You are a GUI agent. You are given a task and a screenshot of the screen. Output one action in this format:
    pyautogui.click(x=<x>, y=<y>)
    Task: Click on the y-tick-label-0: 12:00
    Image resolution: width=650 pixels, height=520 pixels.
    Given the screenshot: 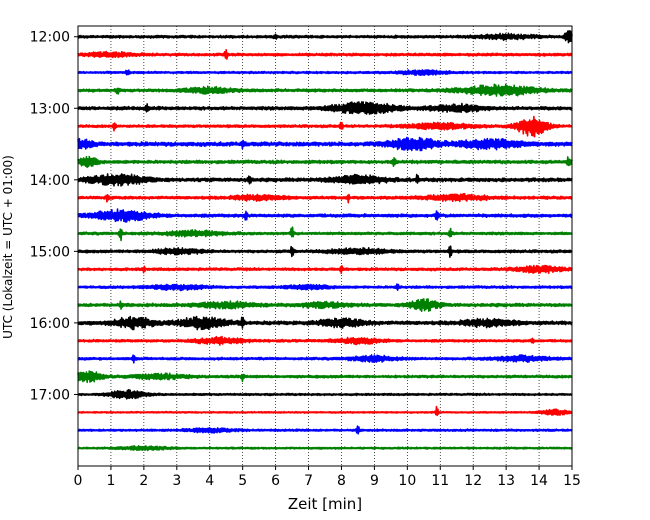 What is the action you would take?
    pyautogui.click(x=50, y=38)
    